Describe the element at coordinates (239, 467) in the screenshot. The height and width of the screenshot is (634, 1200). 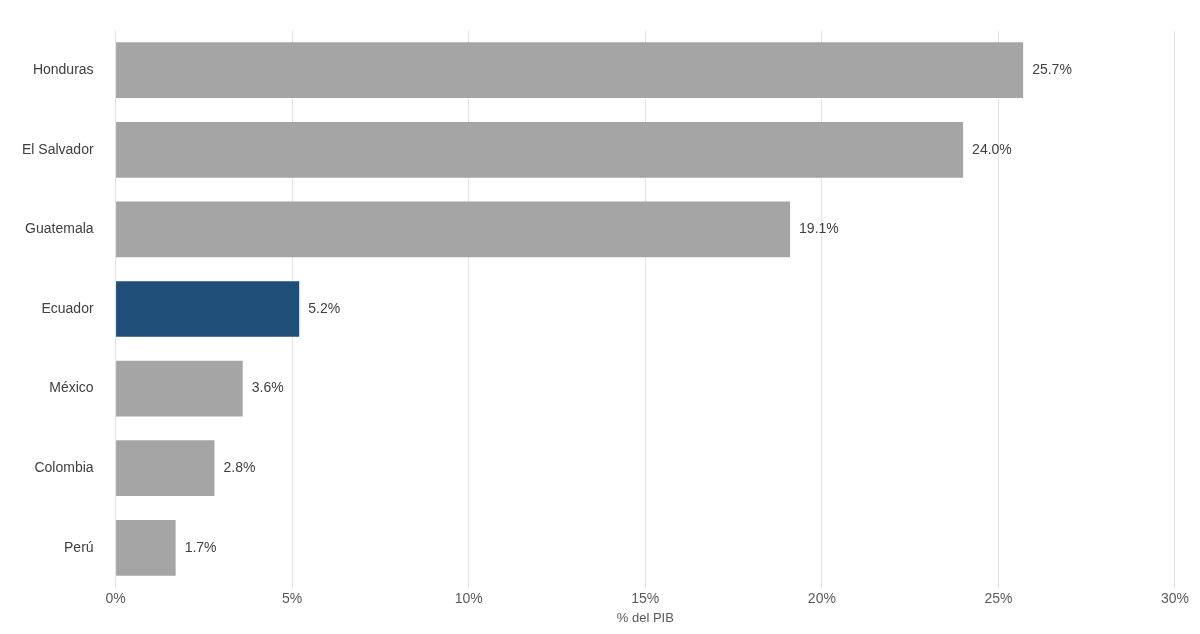
I see `data-label: 2.8%` at that location.